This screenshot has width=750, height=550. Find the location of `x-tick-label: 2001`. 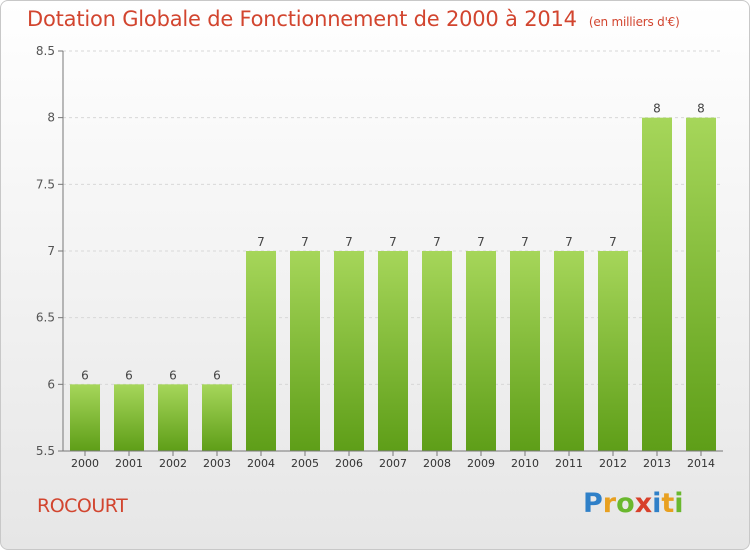

x-tick-label: 2001 is located at coordinates (129, 463).